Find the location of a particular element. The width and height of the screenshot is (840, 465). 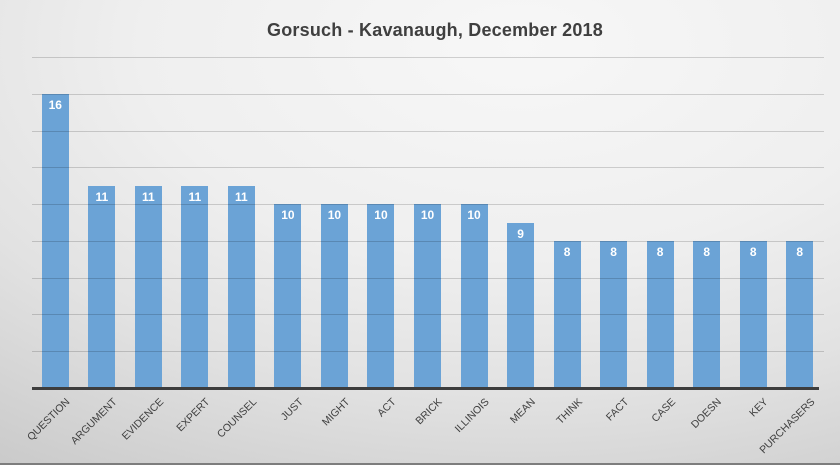

x-axis-line is located at coordinates (425, 388).